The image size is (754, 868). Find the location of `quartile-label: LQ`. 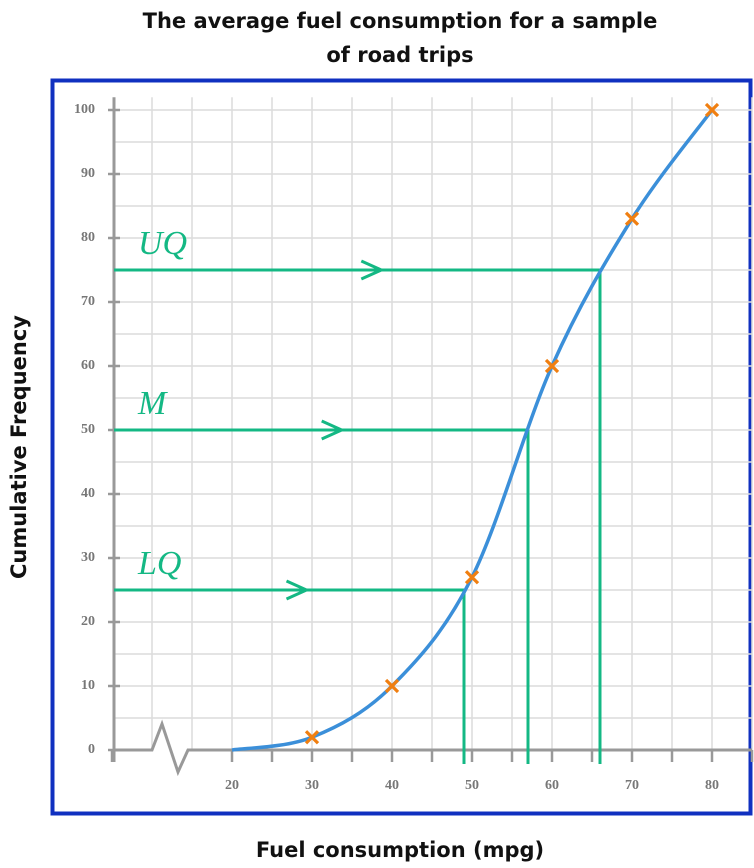

quartile-label: LQ is located at coordinates (159, 563).